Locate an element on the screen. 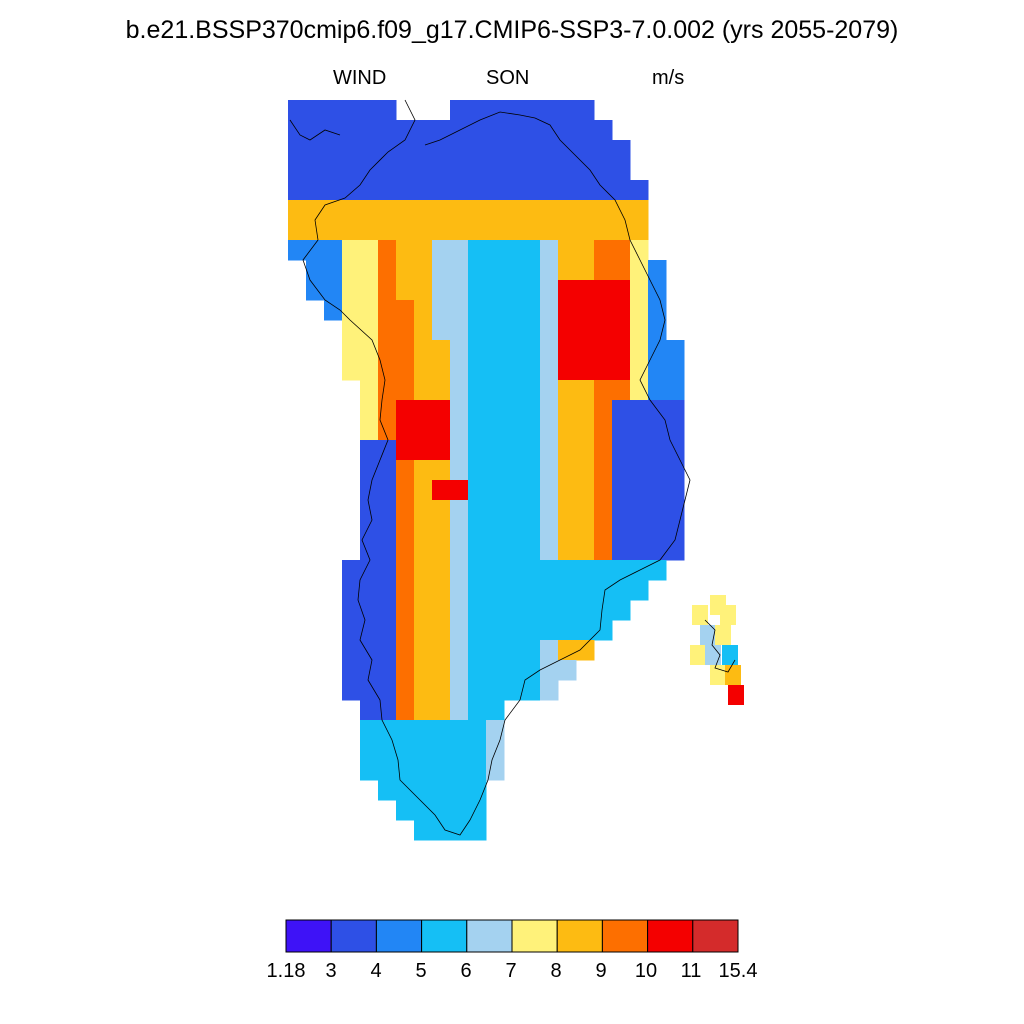  colorbar-swatch is located at coordinates (489, 936).